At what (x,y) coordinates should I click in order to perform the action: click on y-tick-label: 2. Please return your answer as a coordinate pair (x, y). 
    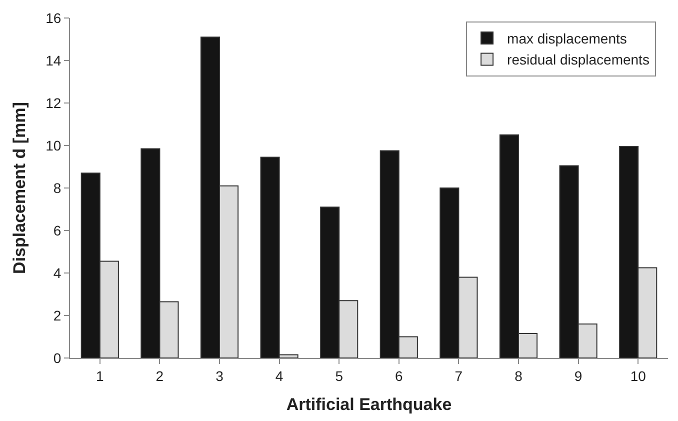
    Looking at the image, I should click on (57, 315).